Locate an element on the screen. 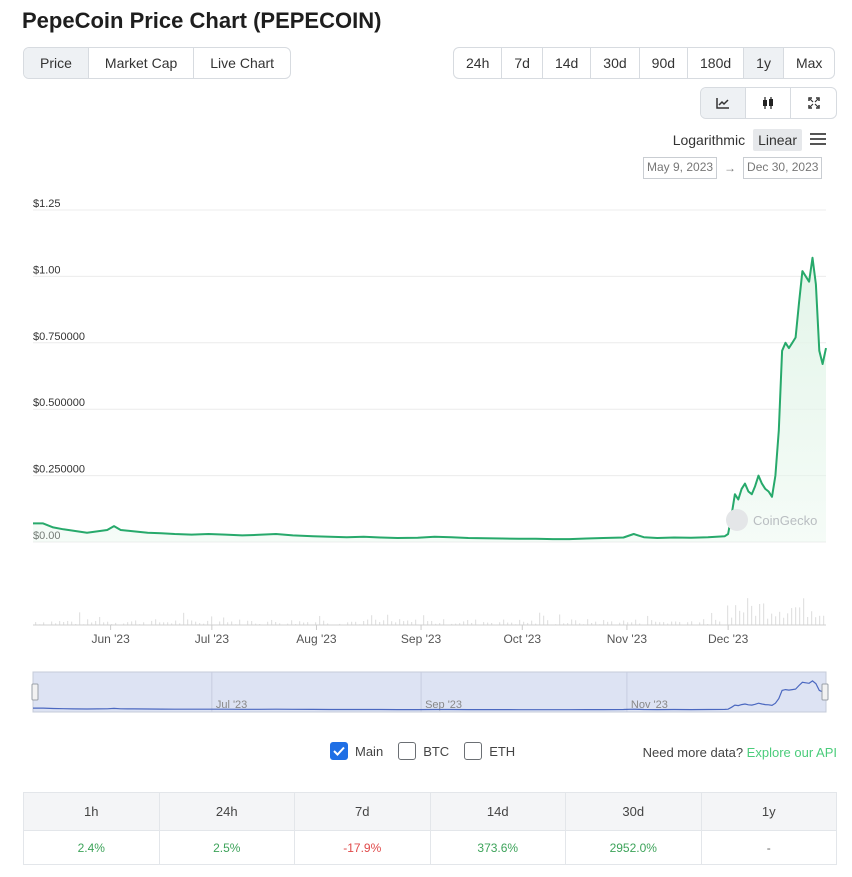 The width and height of the screenshot is (852, 877). performance-value-row: 2.4% 2.5% -17.9% 373.6% 2952.0% - is located at coordinates (430, 847).